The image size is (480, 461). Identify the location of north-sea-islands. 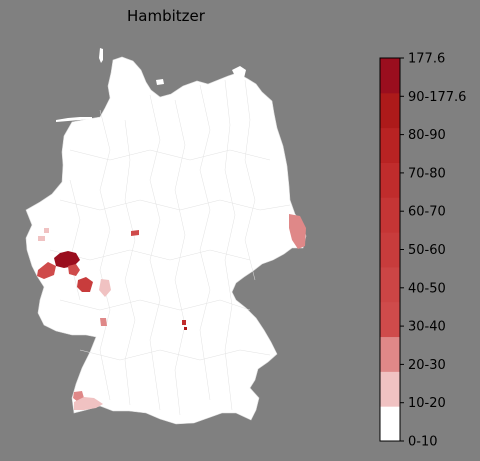
(74, 119).